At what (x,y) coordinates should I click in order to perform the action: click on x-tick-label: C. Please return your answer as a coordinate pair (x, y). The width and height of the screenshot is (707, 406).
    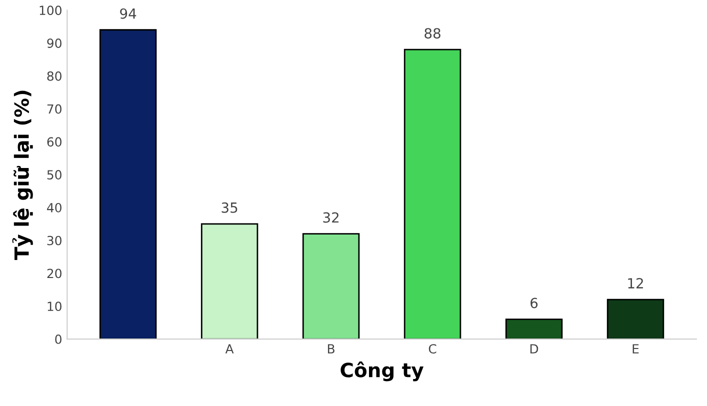
    Looking at the image, I should click on (432, 349).